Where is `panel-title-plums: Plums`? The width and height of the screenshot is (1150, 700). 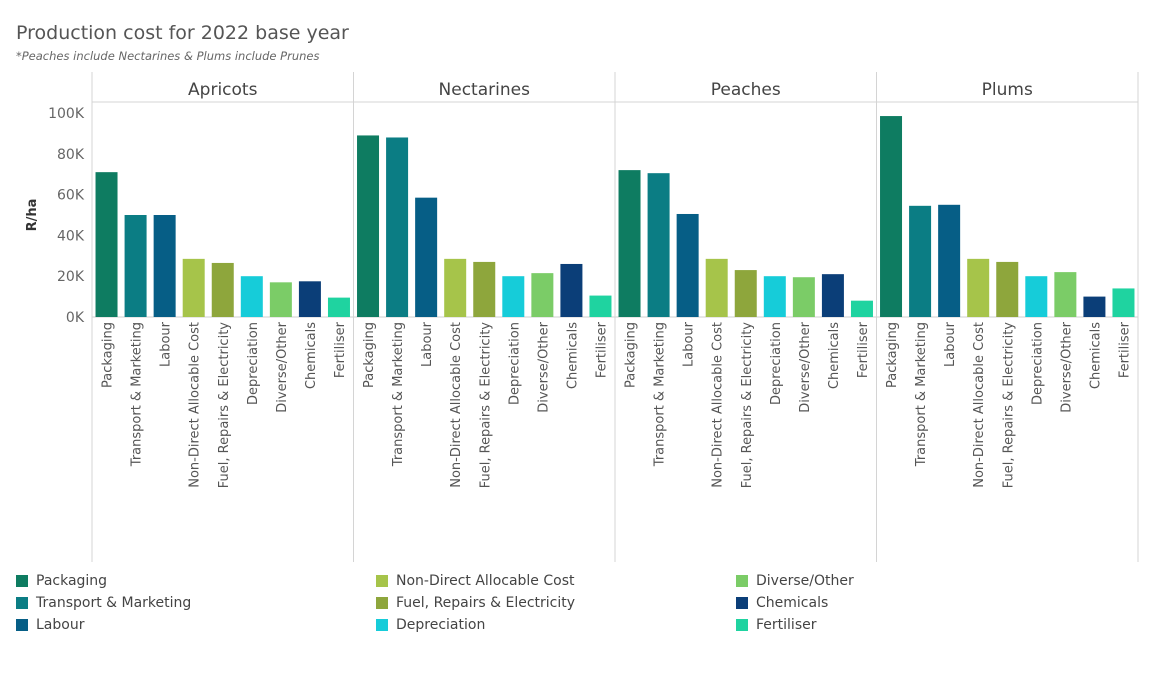 panel-title-plums: Plums is located at coordinates (1007, 90).